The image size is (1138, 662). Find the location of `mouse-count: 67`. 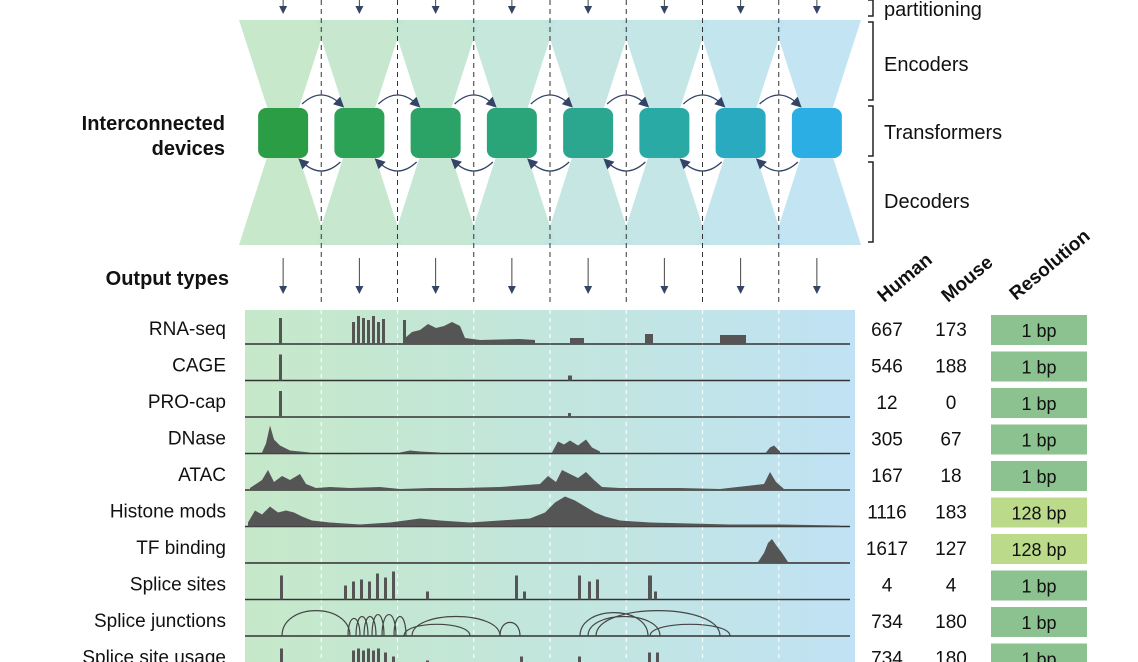

mouse-count: 67 is located at coordinates (950, 440).